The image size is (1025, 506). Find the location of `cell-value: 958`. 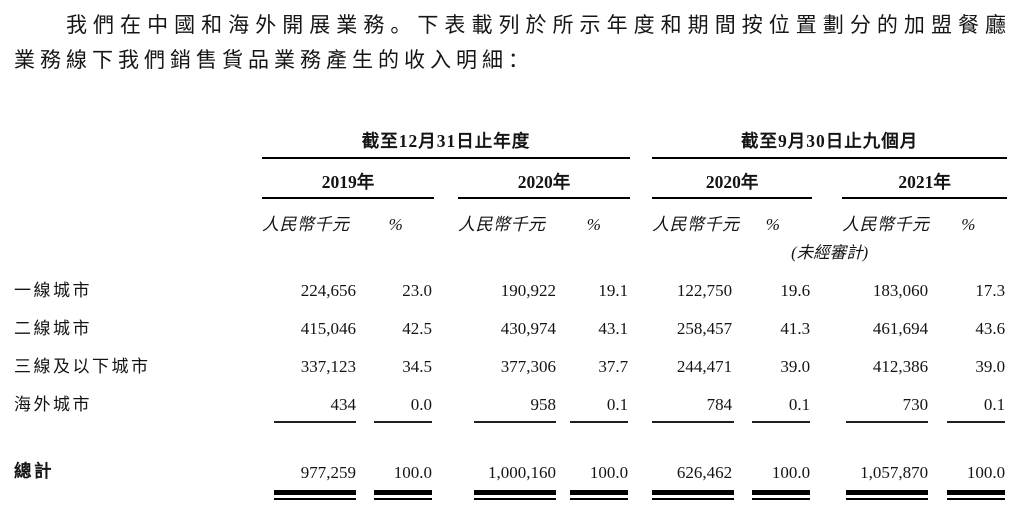

cell-value: 958 is located at coordinates (543, 404).